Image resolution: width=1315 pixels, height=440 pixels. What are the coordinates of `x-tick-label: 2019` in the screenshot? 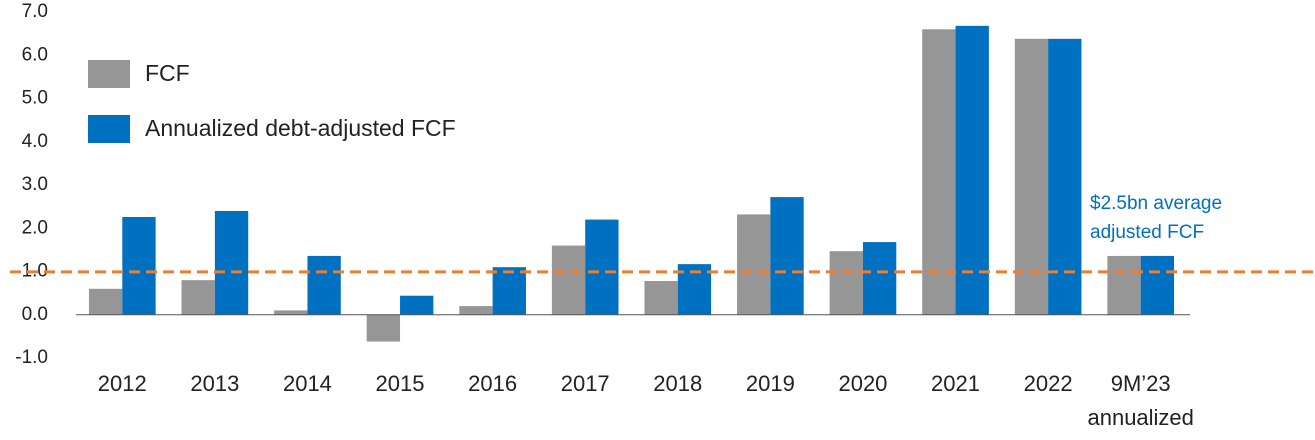 It's located at (770, 383).